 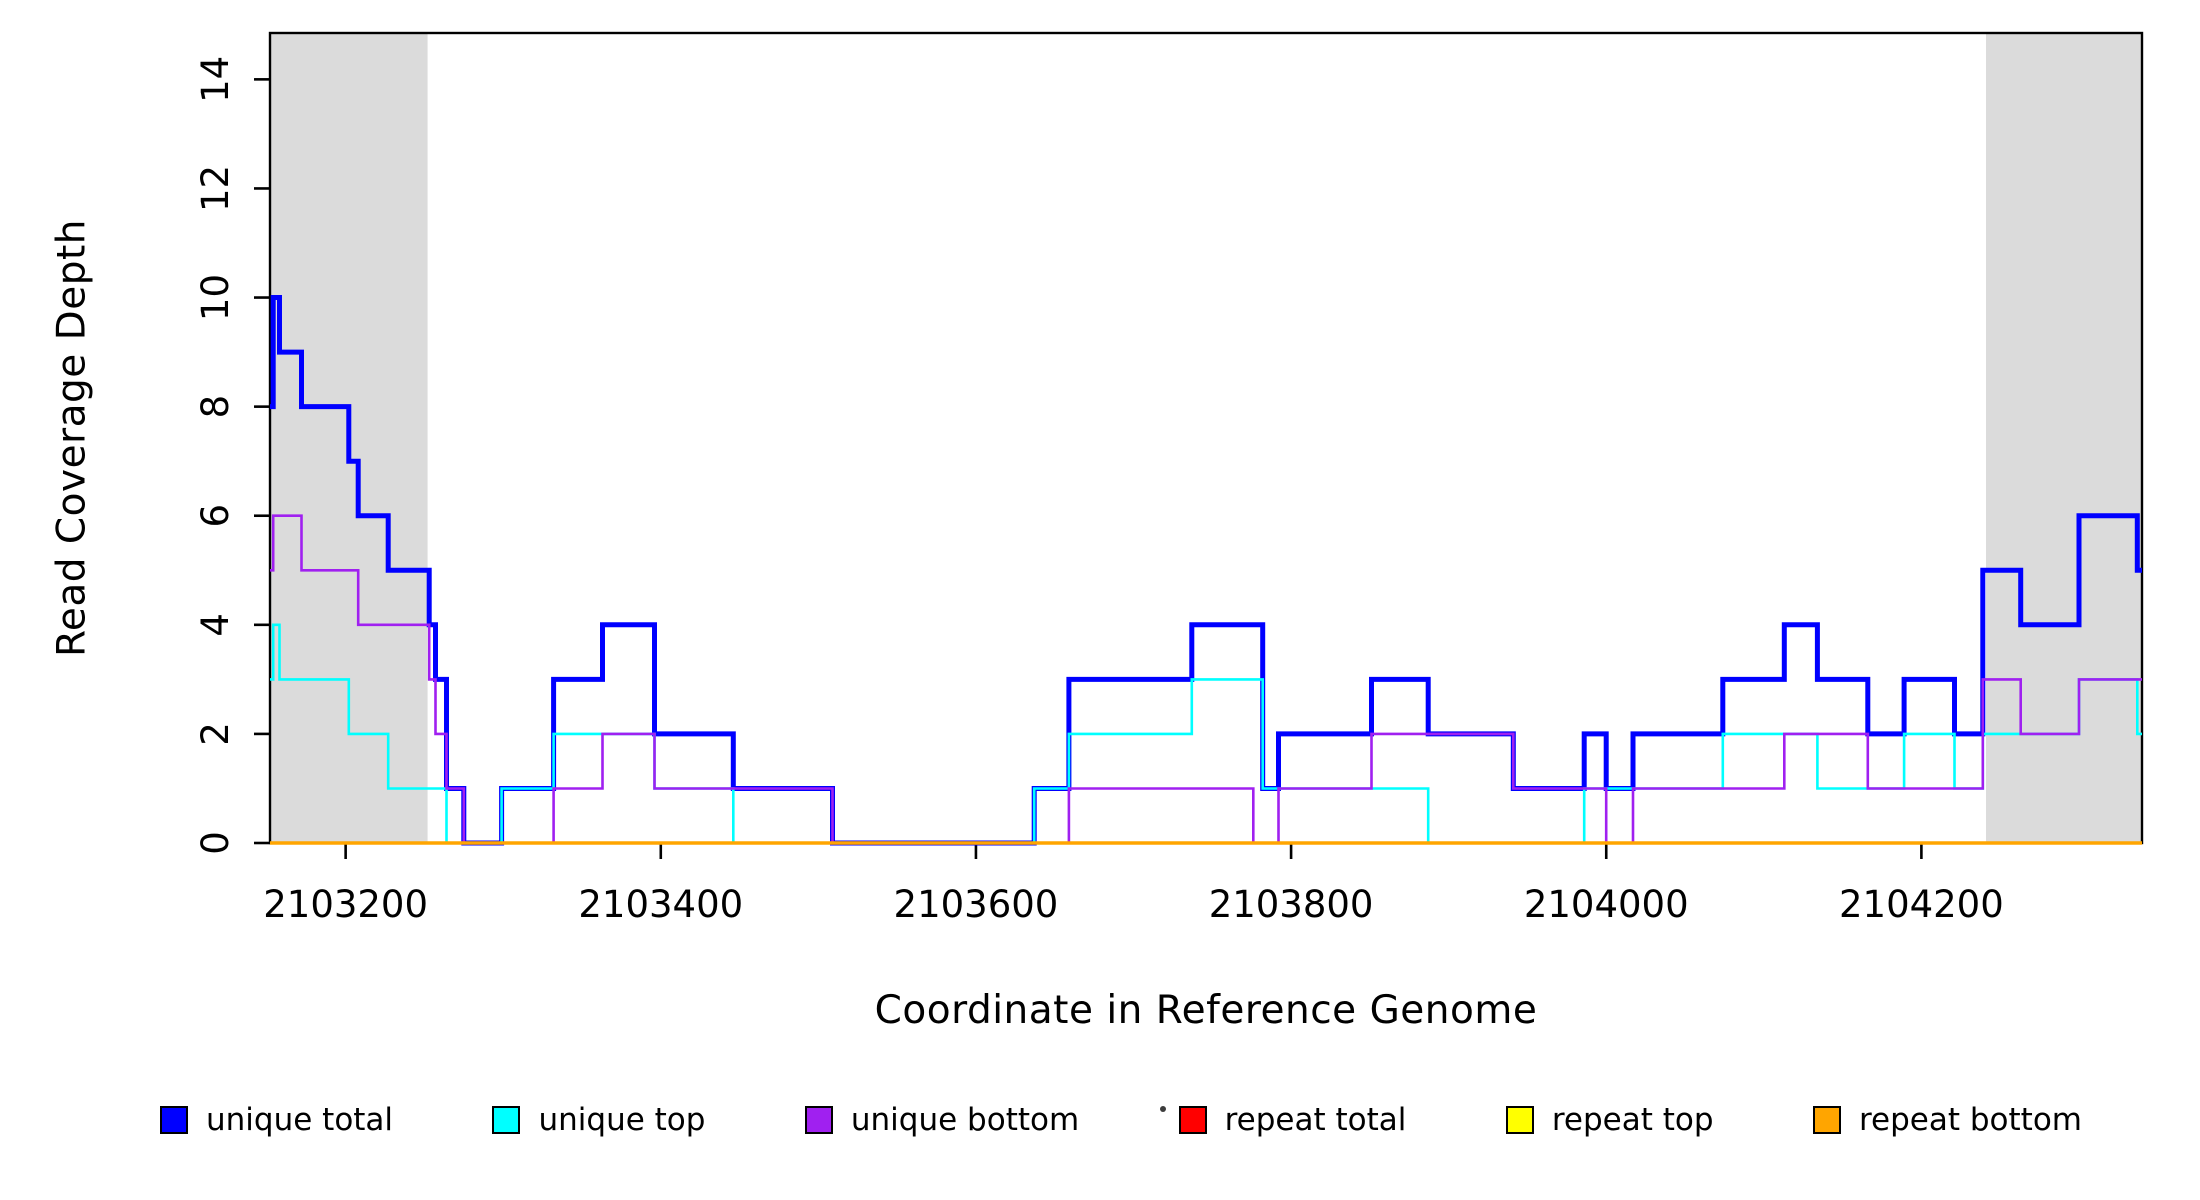 I want to click on x-axis-tick-label: 2103600, so click(x=976, y=904).